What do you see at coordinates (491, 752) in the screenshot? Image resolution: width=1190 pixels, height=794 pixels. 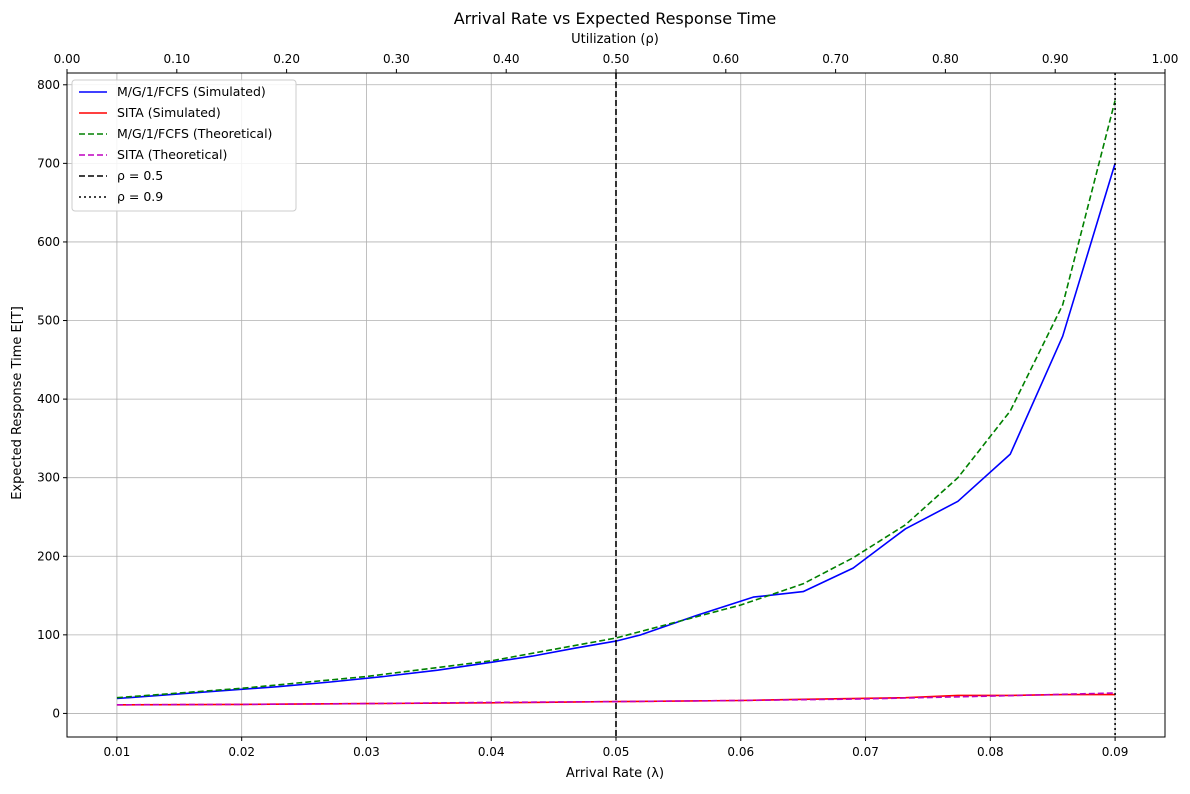 I see `x-tick-label: 0.04` at bounding box center [491, 752].